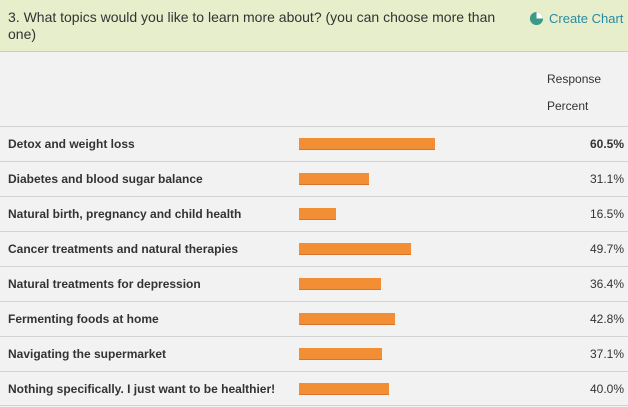 The image size is (628, 407). I want to click on table-row: Fermenting foods at home 42.8%, so click(314, 318).